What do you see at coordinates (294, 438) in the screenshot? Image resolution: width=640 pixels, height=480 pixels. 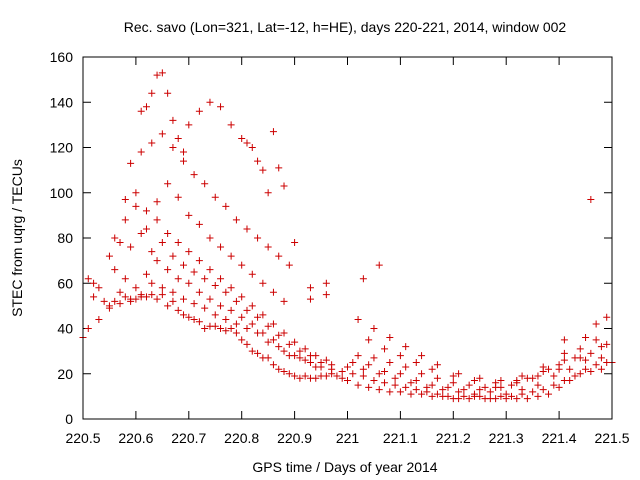 I see `x-tick-label: 220.9` at bounding box center [294, 438].